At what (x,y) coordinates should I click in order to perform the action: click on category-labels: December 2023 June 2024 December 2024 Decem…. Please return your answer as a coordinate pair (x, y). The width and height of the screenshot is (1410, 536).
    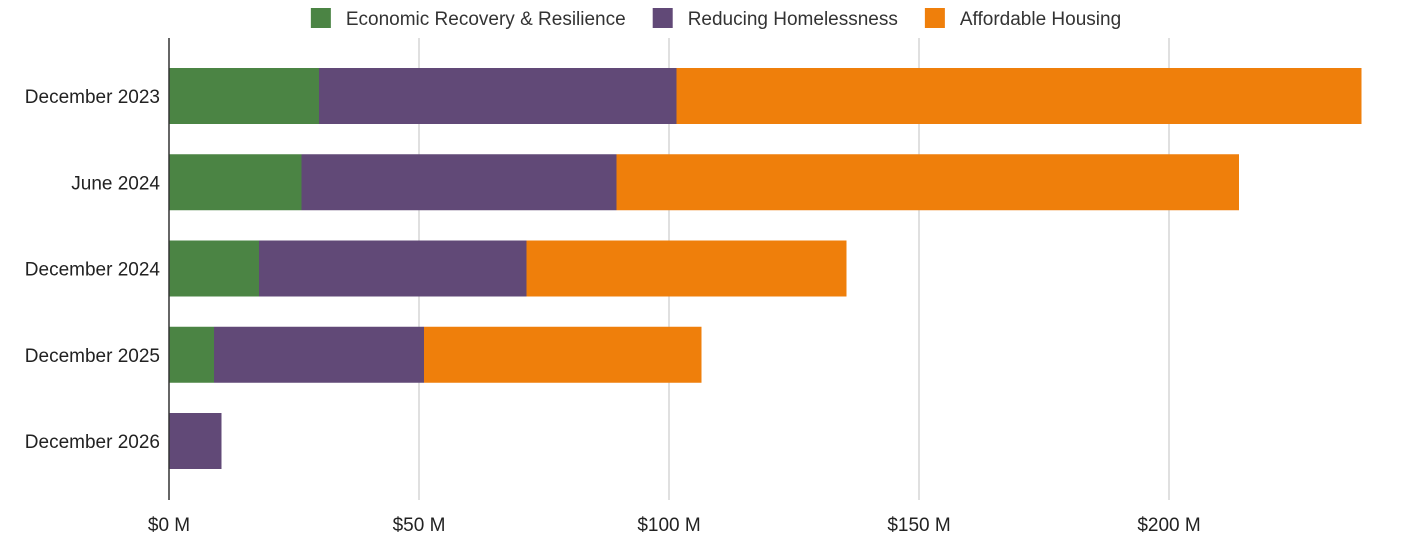
    Looking at the image, I should click on (93, 270).